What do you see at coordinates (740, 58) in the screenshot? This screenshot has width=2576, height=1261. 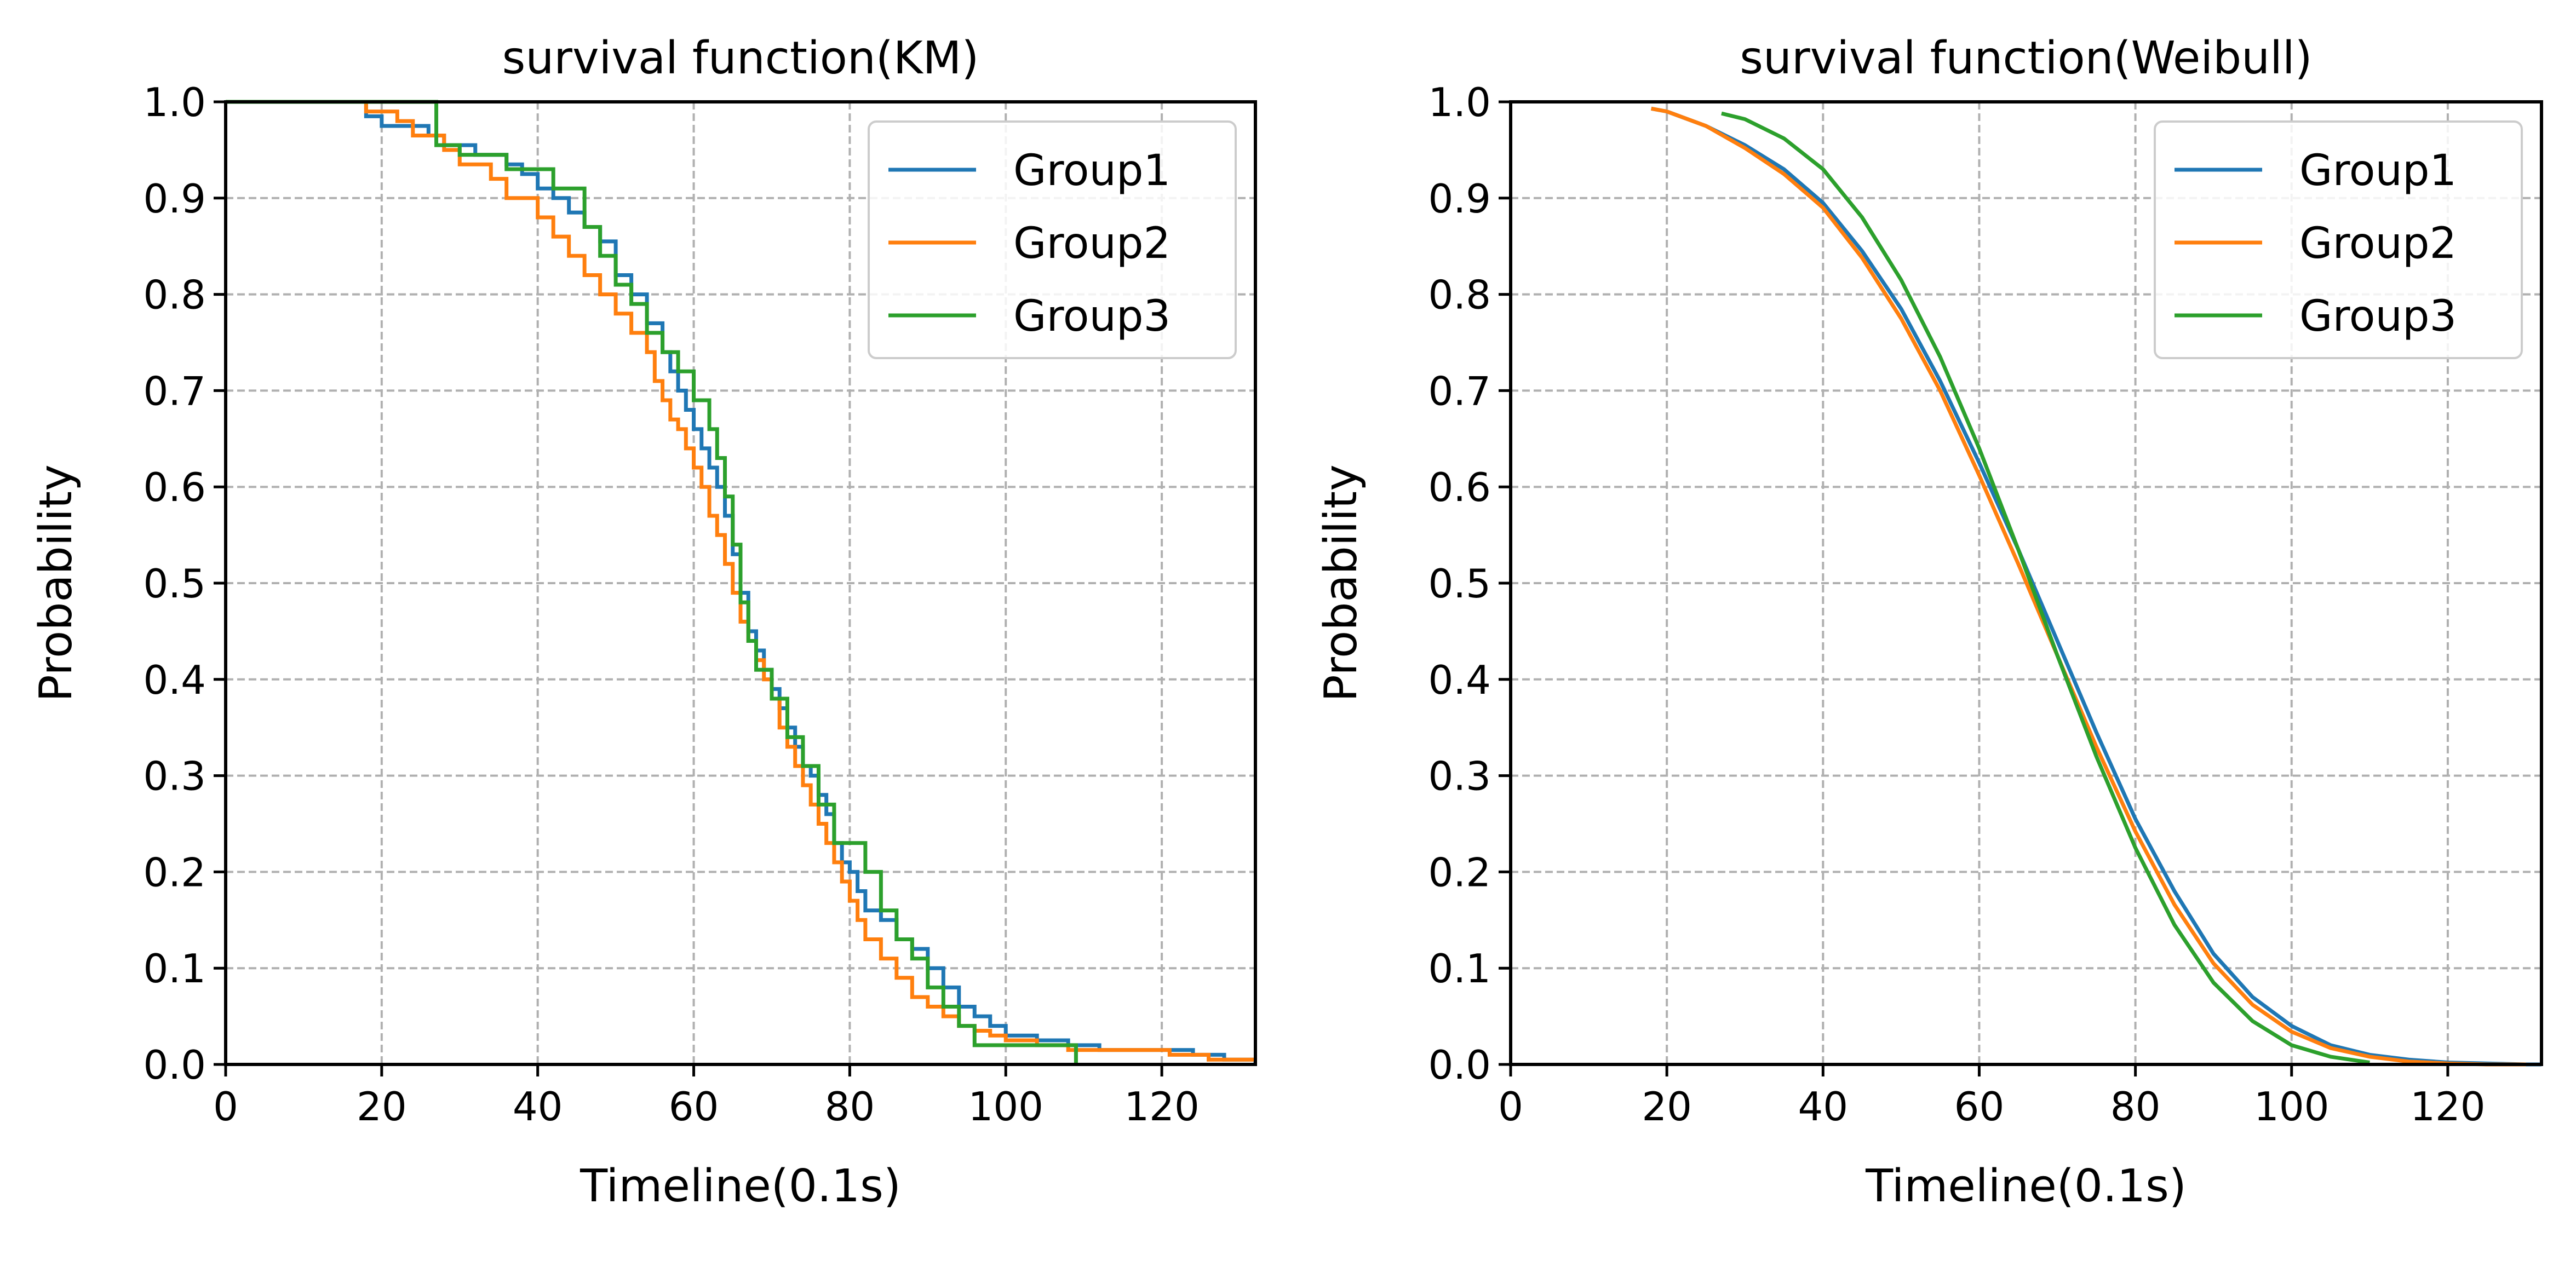 I see `chart-title: survival function(KM)` at bounding box center [740, 58].